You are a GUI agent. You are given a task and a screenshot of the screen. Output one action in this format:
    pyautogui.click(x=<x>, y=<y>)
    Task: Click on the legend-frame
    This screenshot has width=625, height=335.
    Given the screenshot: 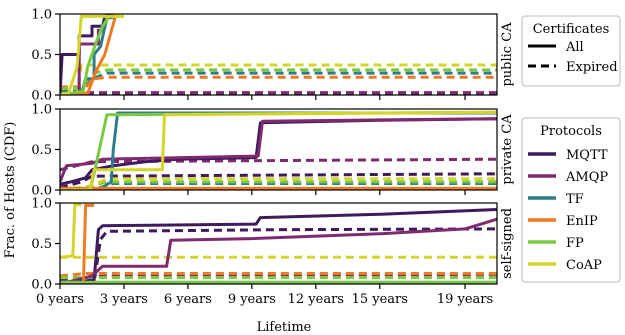 What is the action you would take?
    pyautogui.click(x=571, y=51)
    